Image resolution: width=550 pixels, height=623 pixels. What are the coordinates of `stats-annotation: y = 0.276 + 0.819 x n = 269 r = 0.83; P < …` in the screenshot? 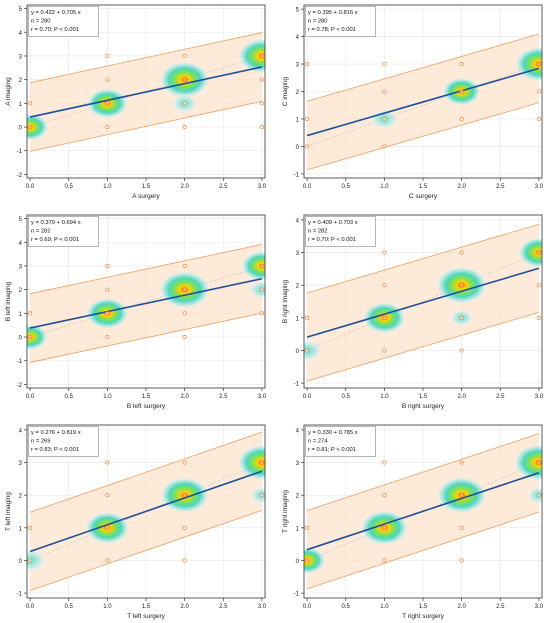 It's located at (63, 441).